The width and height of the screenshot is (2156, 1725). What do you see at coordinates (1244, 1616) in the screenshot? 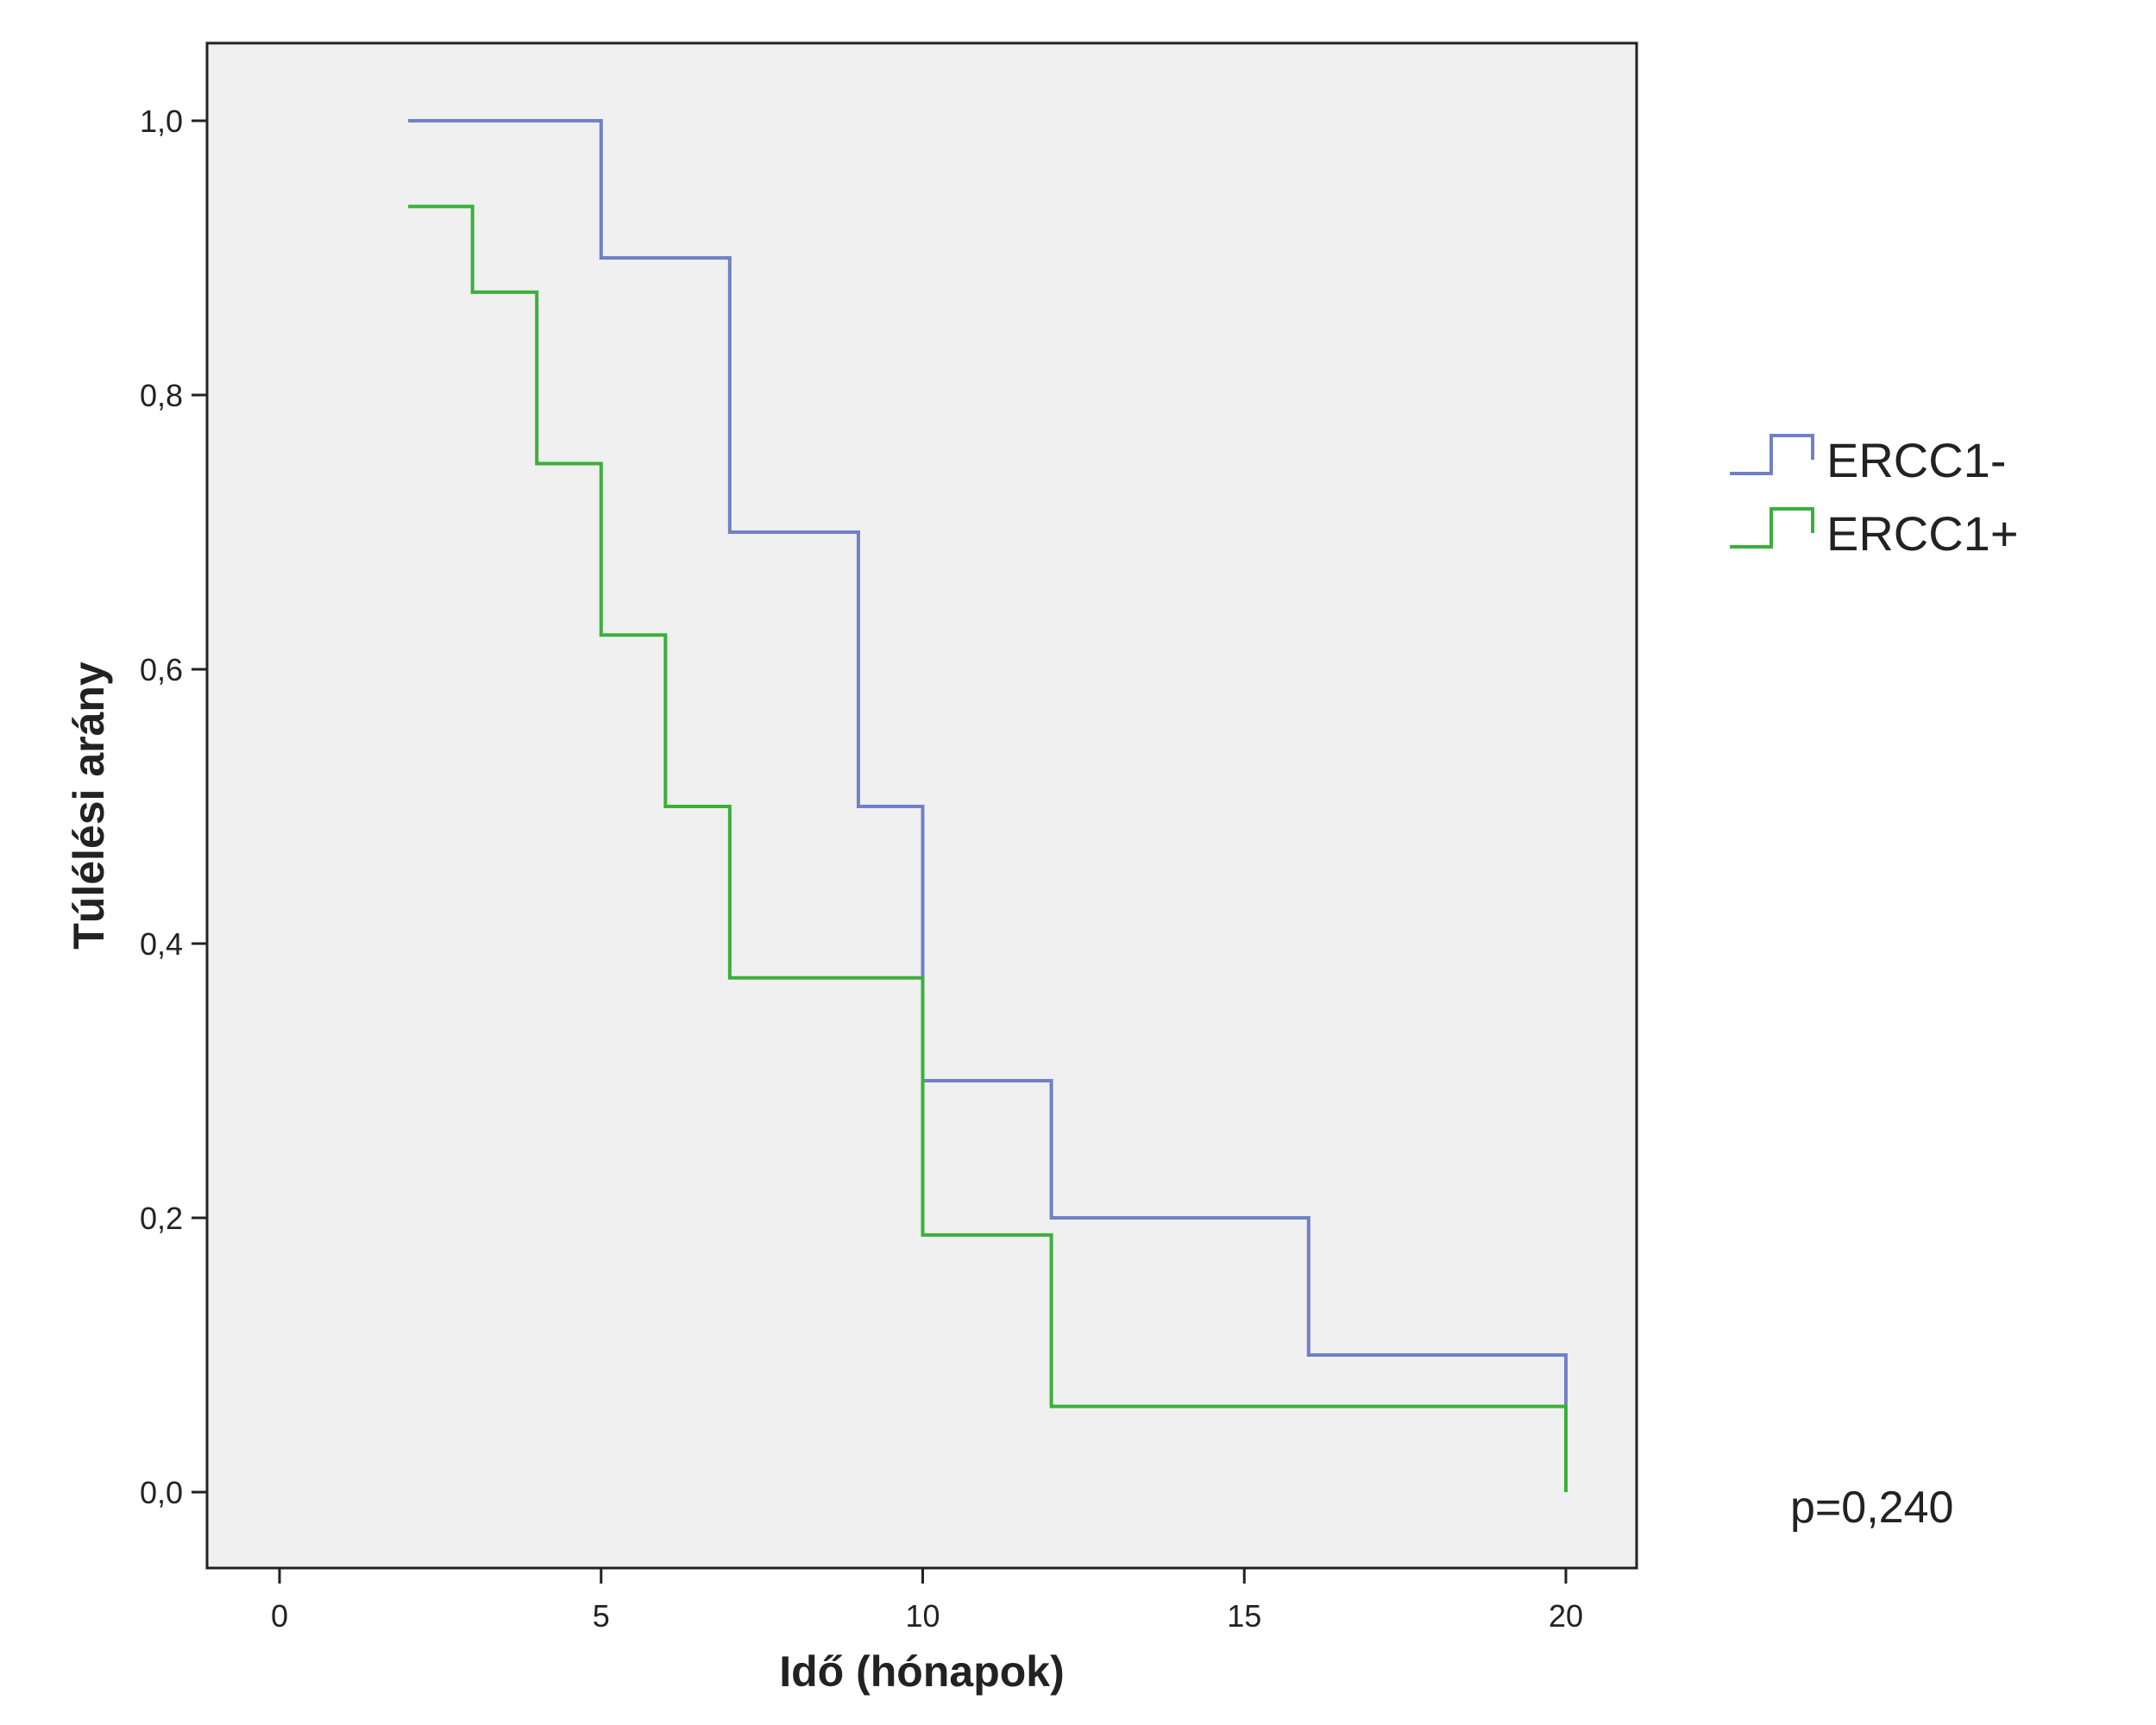
I see `x-tick-label: 15` at bounding box center [1244, 1616].